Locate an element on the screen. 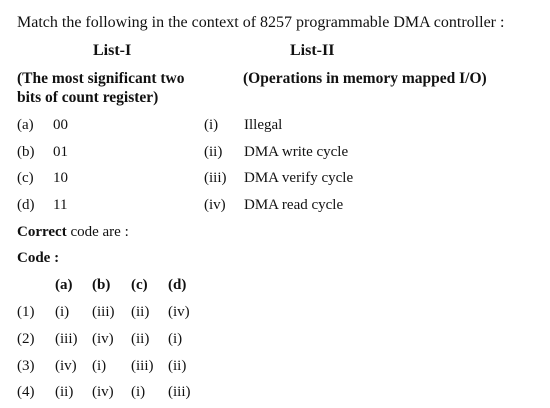  correct-code-rest: code are : is located at coordinates (97, 232).